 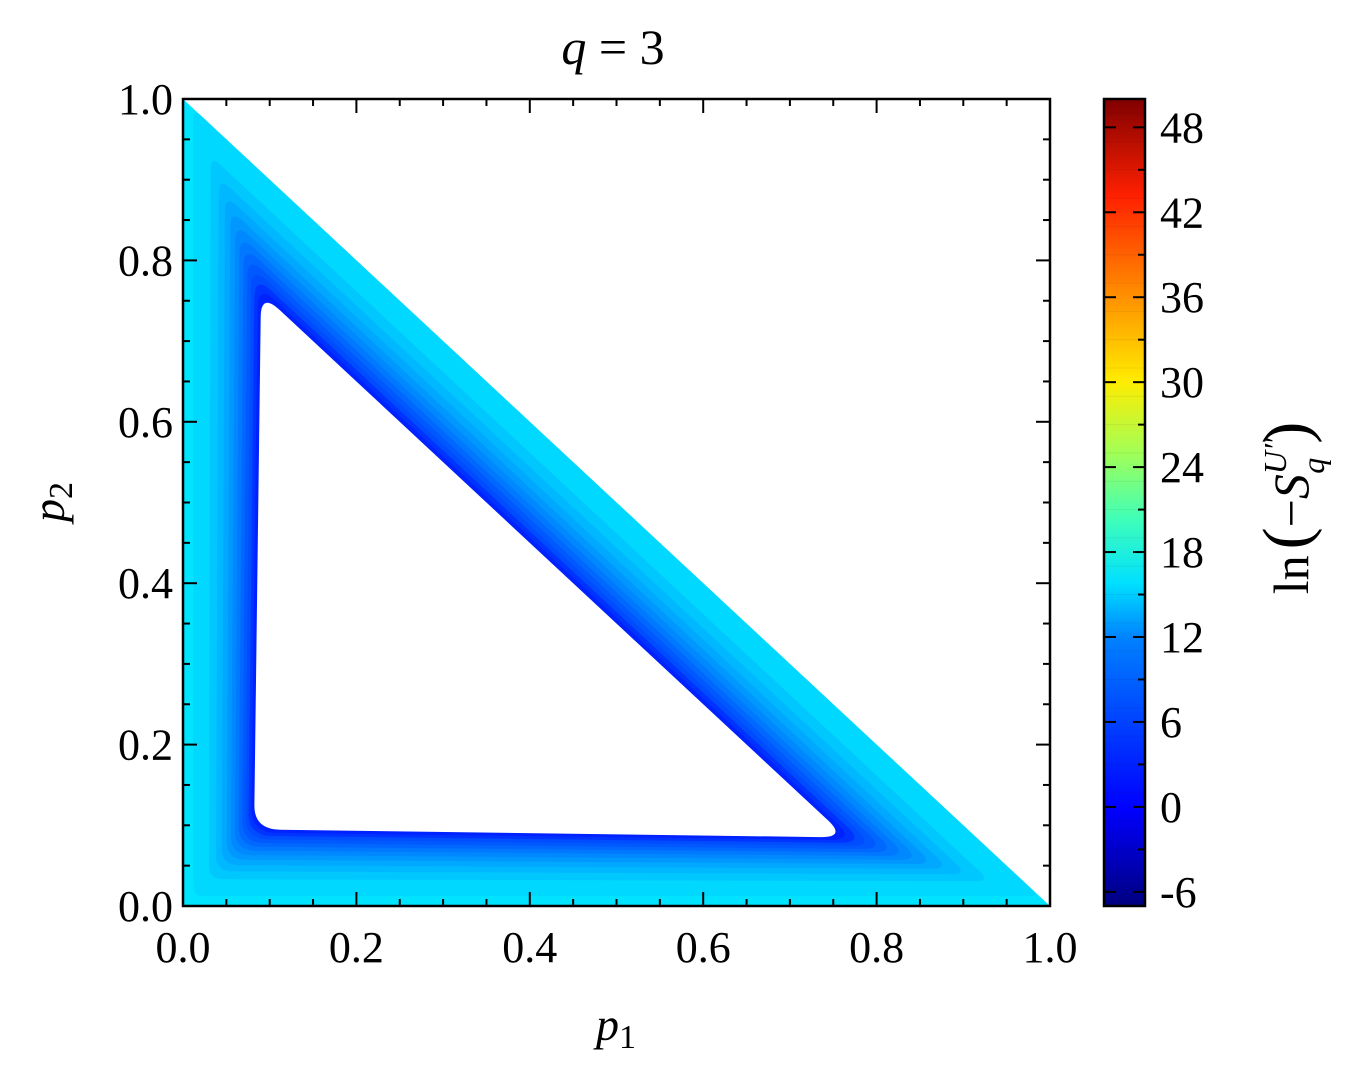 I want to click on x-tick-label: 0.0, so click(x=183, y=947).